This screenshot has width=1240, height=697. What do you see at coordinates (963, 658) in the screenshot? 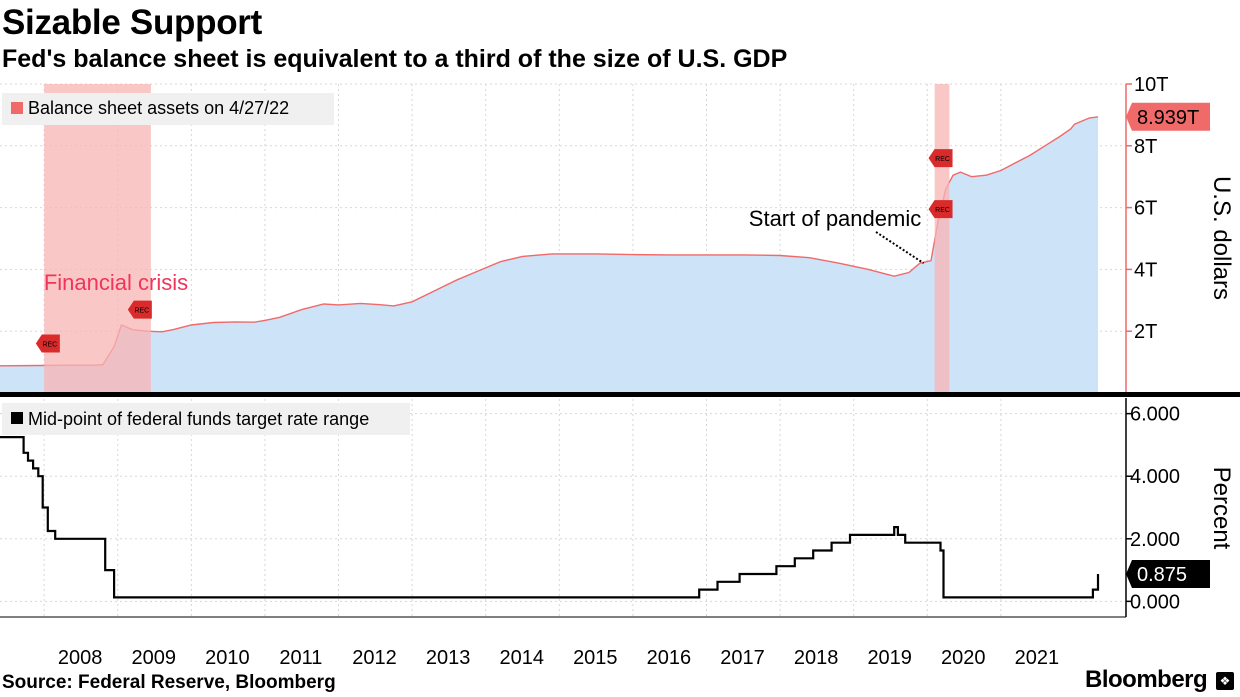
I see `x-tick-label: 2020` at bounding box center [963, 658].